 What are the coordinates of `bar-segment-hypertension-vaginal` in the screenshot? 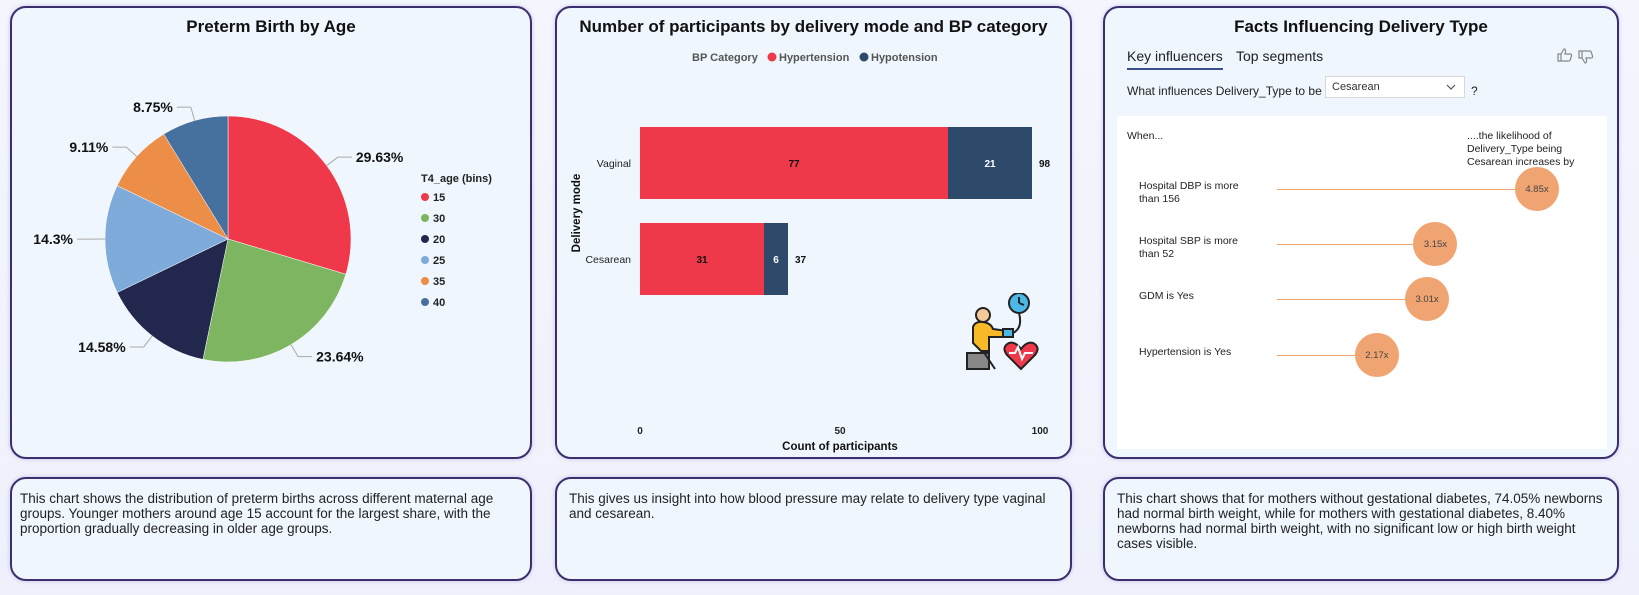 It's located at (794, 163).